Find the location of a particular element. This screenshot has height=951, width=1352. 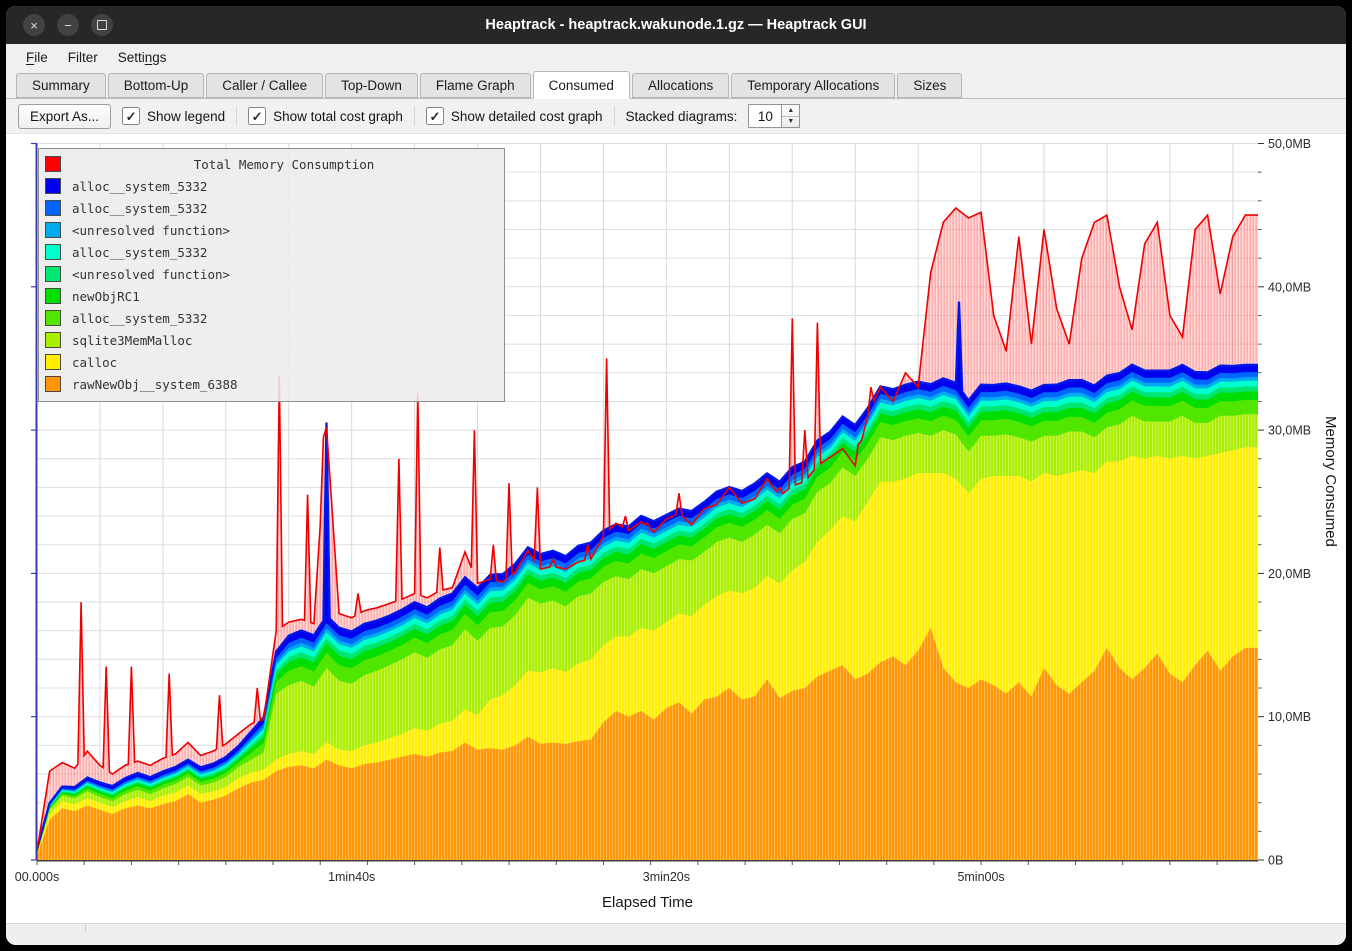

stacked-diagrams-spinner: 10 ▲ ▼ is located at coordinates (774, 116).